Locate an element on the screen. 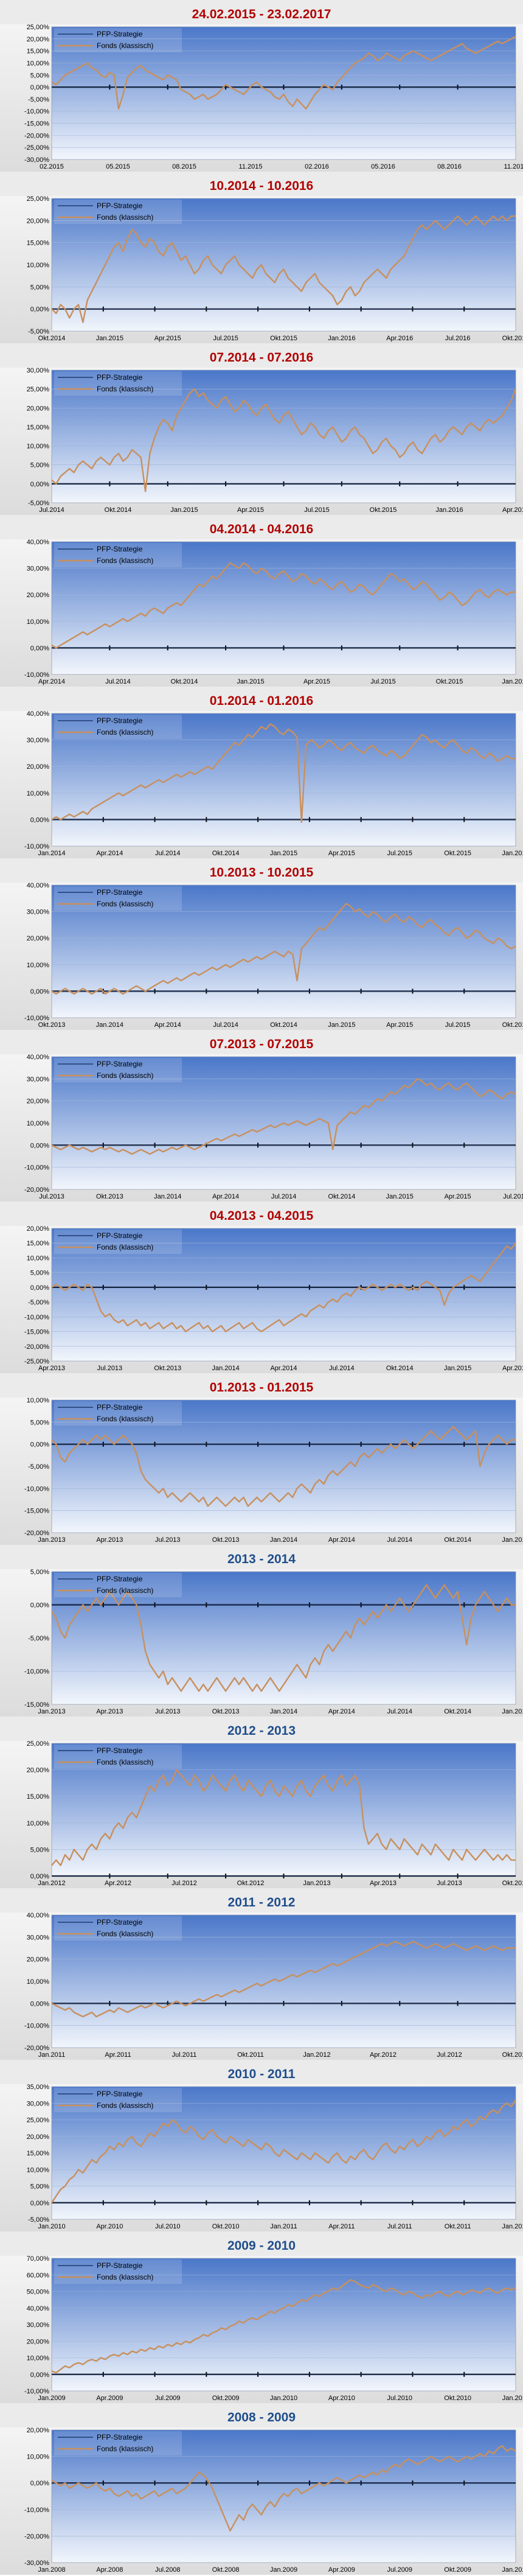  chart-title: 04.2013 - 04.2015 is located at coordinates (261, 1216).